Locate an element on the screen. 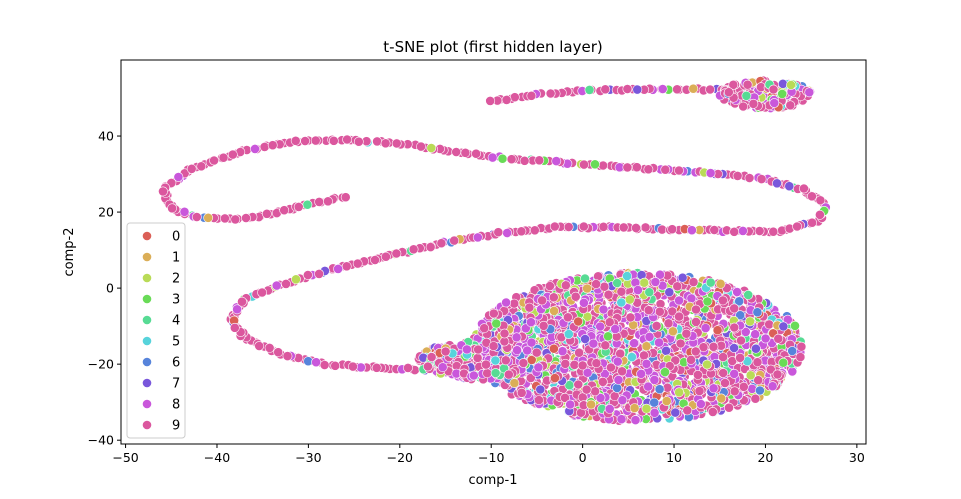  y-tick-label: 40 is located at coordinates (106, 136).